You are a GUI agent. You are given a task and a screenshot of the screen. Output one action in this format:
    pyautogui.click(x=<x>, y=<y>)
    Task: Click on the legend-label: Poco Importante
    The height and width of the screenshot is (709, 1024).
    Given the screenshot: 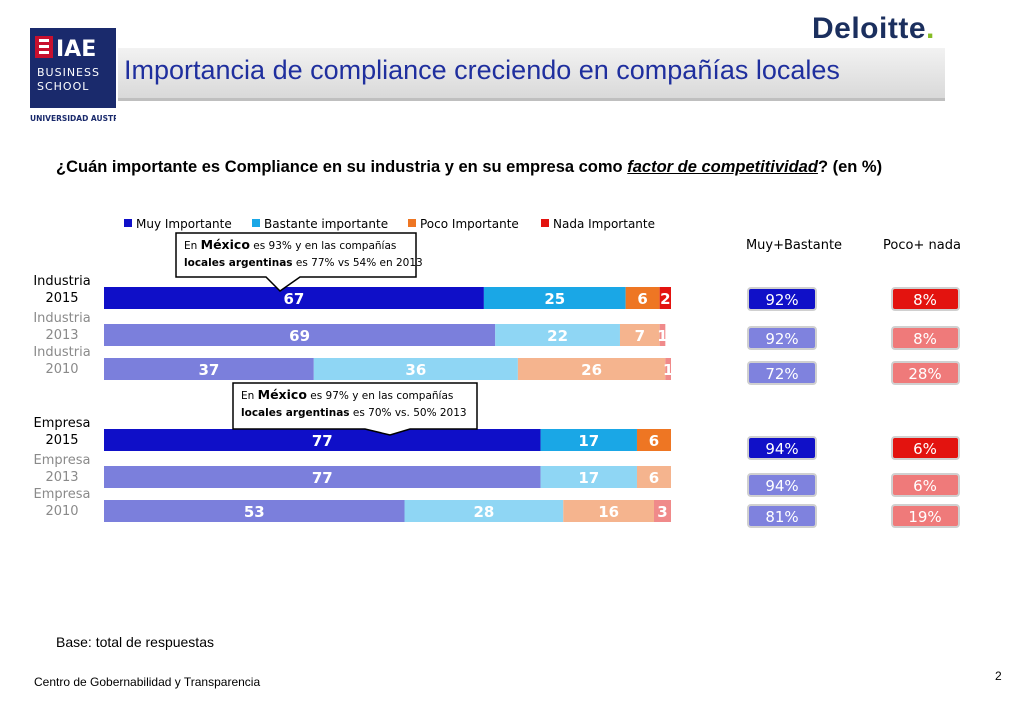 What is the action you would take?
    pyautogui.click(x=469, y=224)
    